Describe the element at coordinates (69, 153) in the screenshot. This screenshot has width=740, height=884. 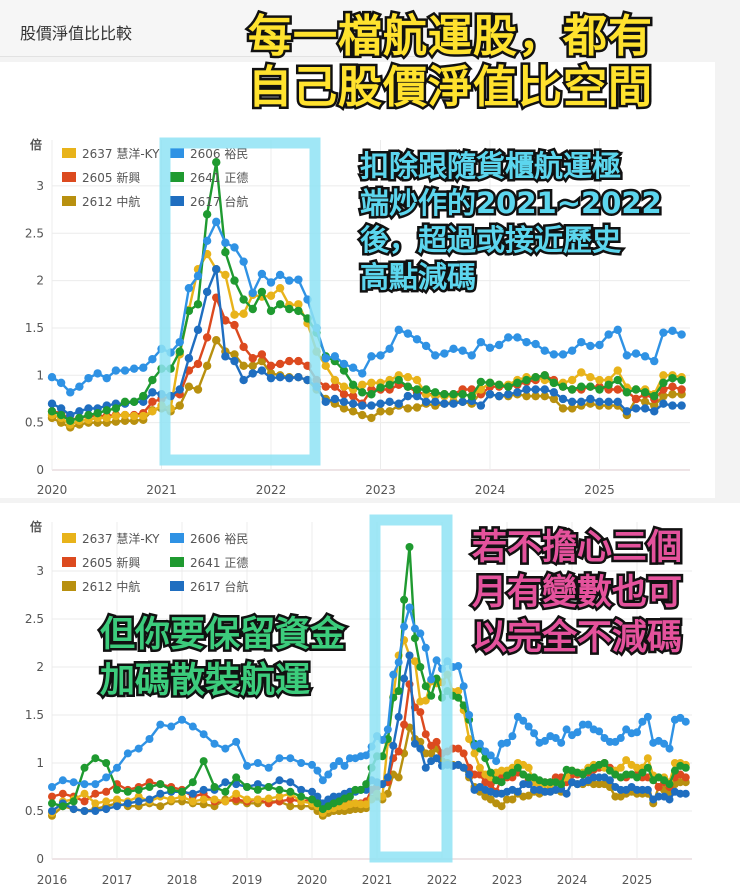
I see `legend-swatch` at that location.